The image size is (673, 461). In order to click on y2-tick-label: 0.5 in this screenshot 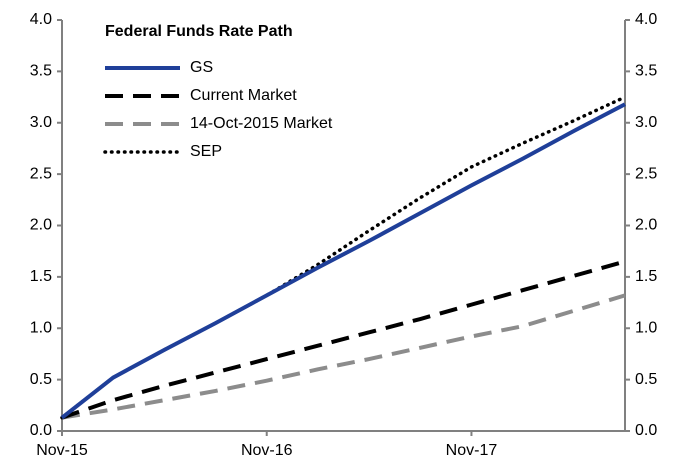, I will do `click(646, 379)`.